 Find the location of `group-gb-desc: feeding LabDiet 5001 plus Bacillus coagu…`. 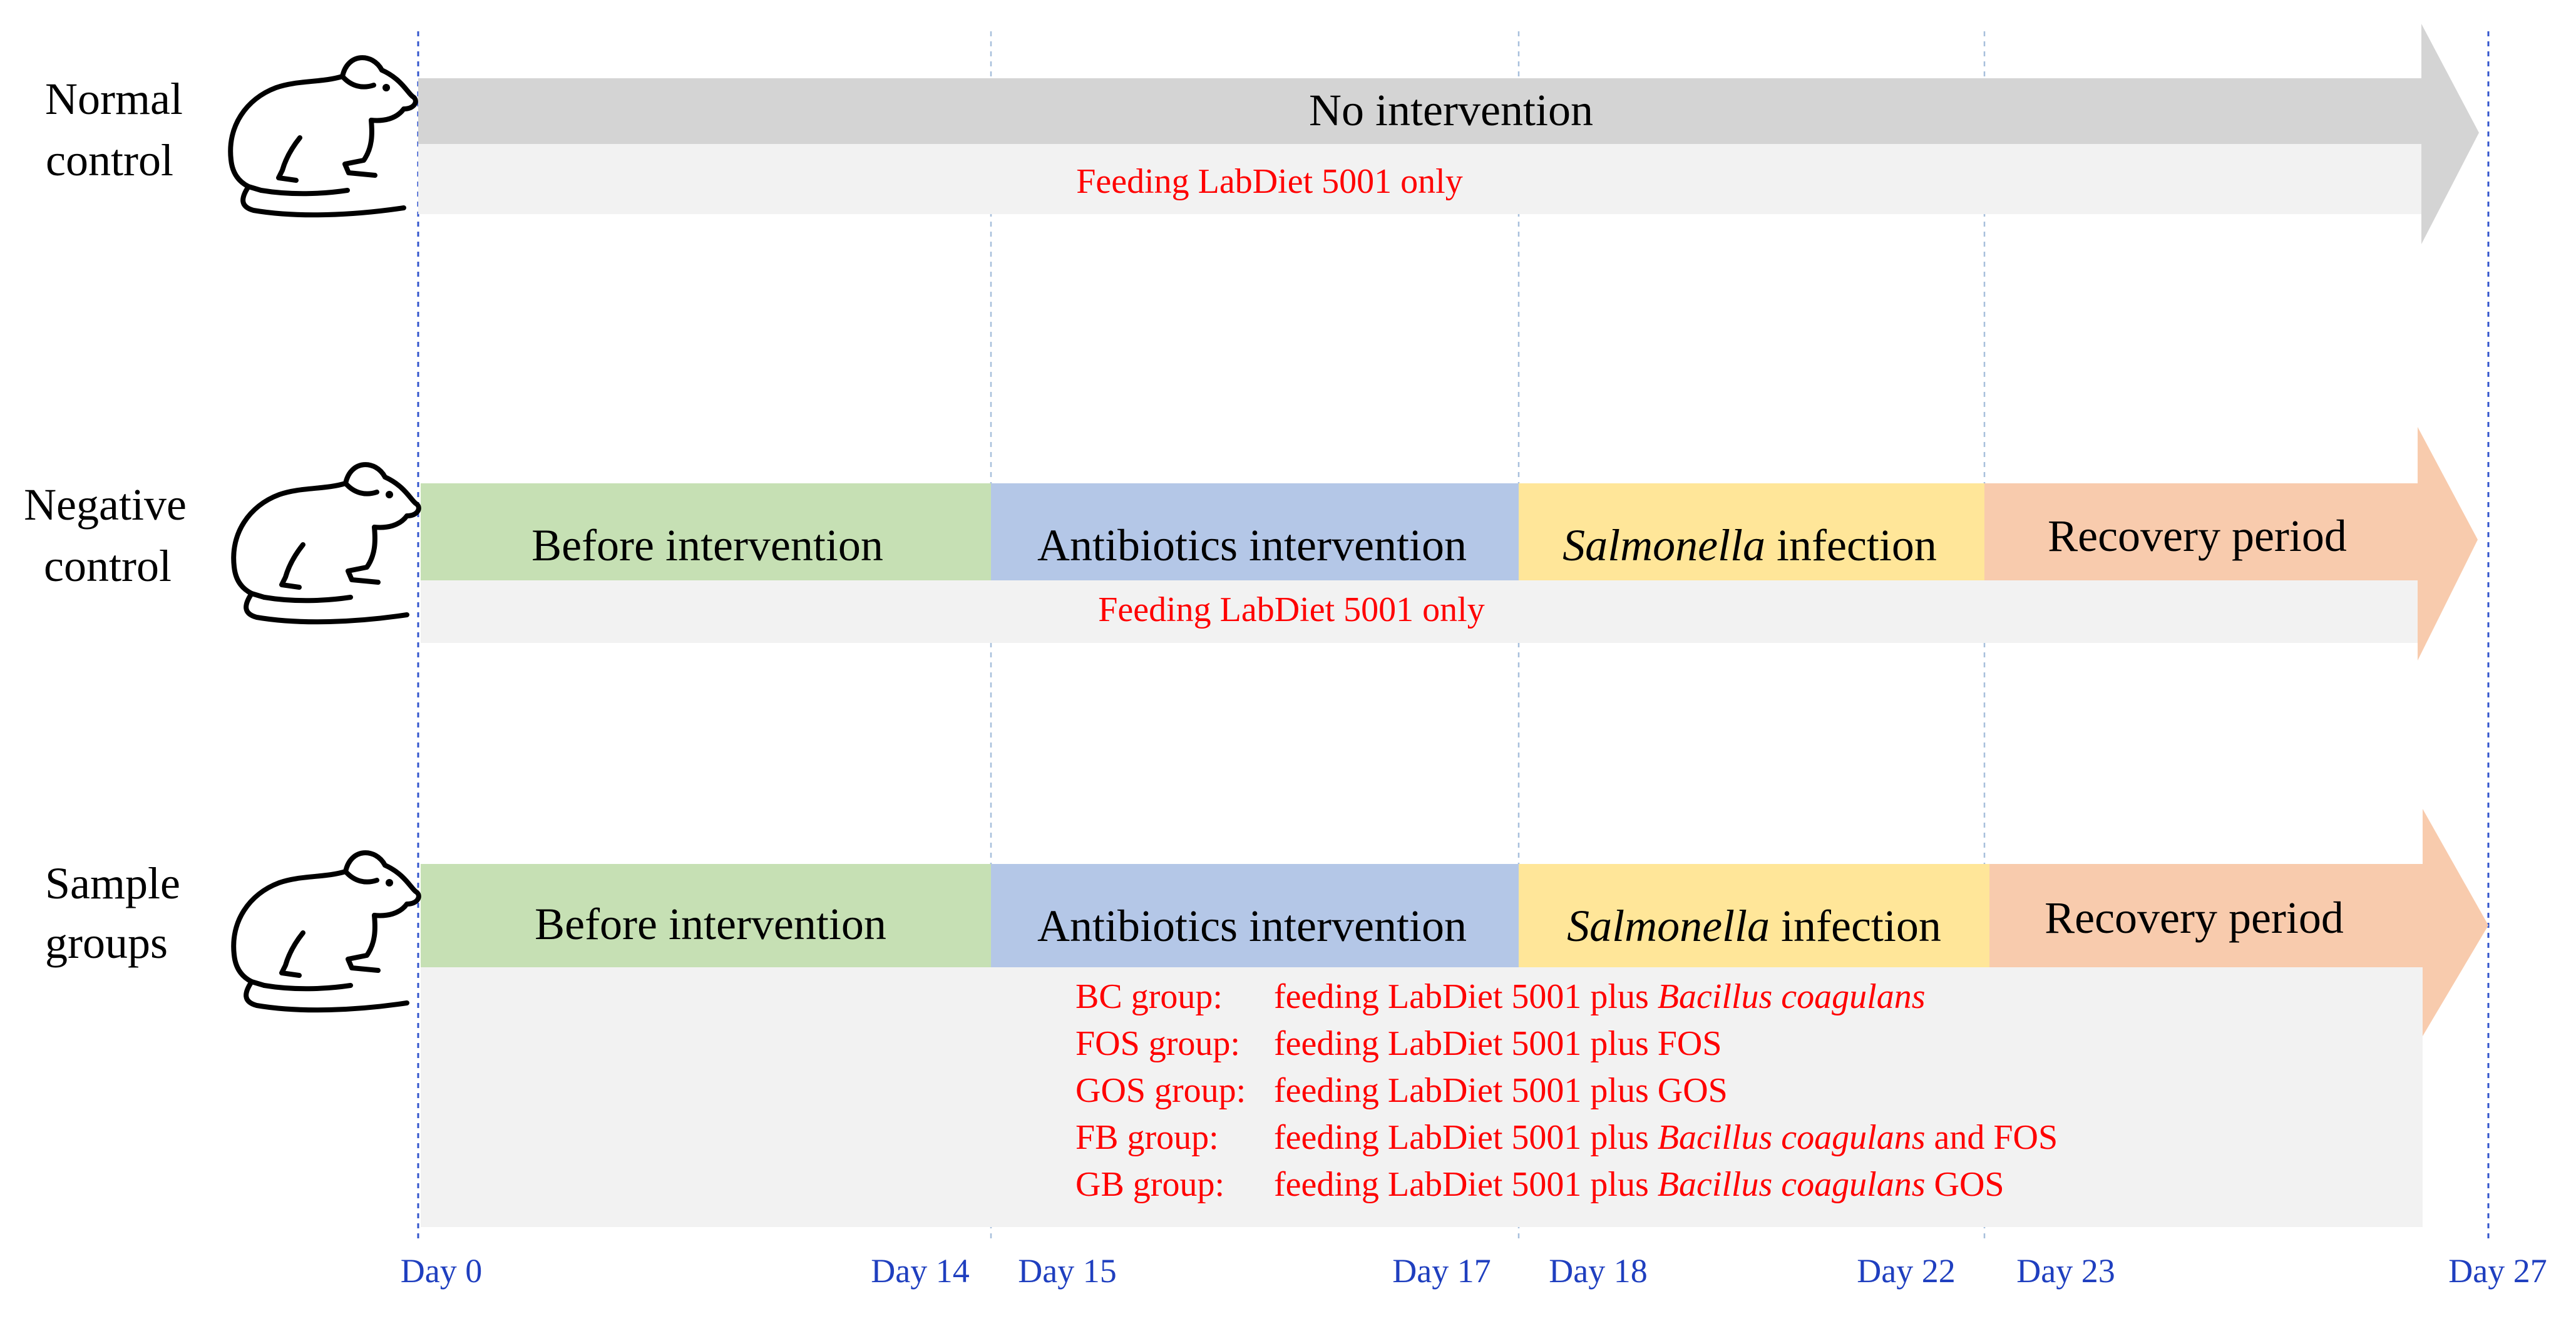

group-gb-desc: feeding LabDiet 5001 plus Bacillus coagu… is located at coordinates (1639, 1184).